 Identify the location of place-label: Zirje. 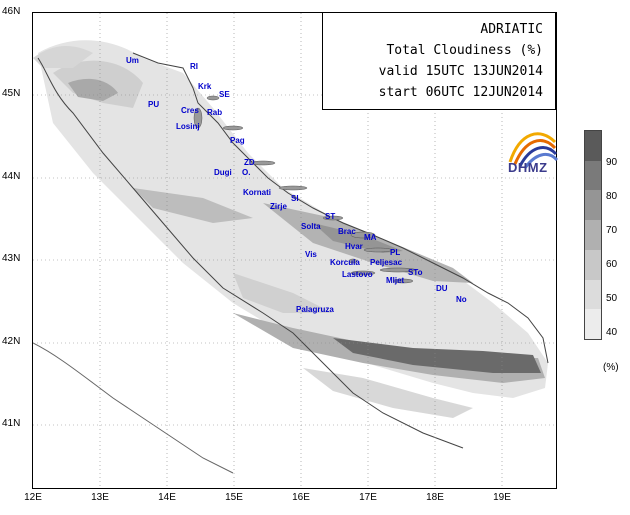
(278, 206).